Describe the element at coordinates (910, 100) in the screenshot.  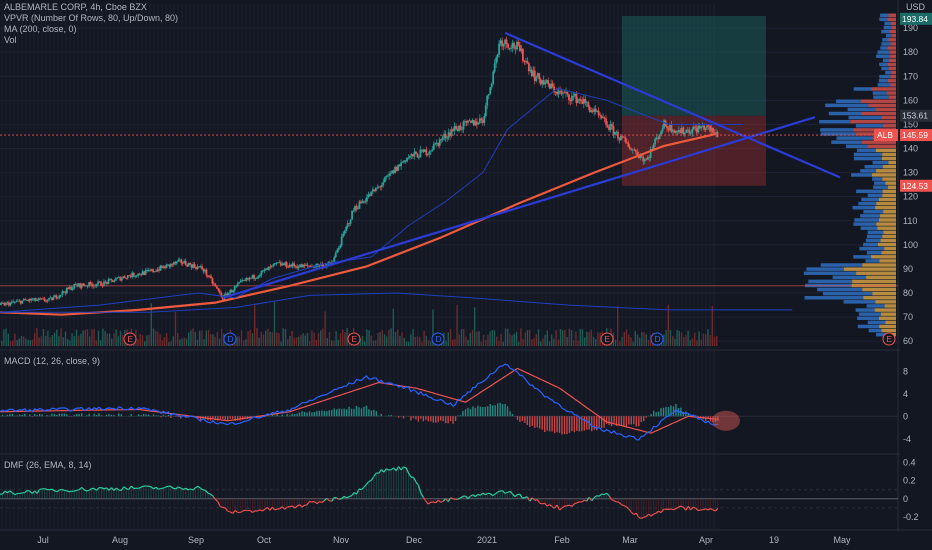
I see `price-tick-label: 160` at that location.